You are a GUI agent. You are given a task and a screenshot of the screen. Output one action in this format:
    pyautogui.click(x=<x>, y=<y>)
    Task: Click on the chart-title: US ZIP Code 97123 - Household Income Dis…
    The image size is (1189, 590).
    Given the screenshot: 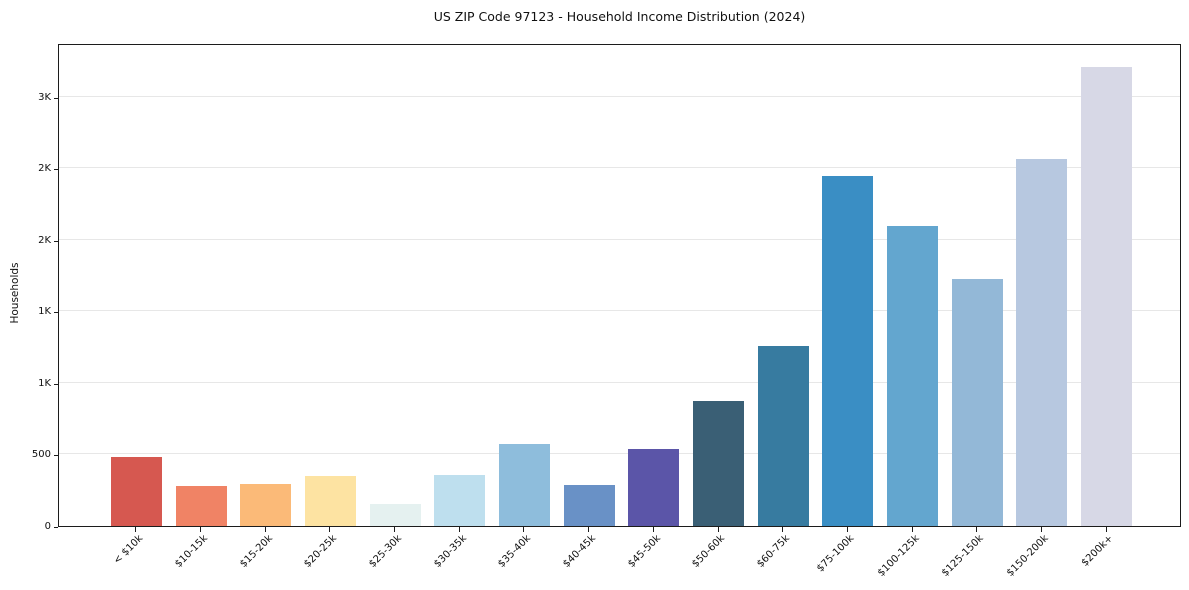 What is the action you would take?
    pyautogui.click(x=619, y=16)
    